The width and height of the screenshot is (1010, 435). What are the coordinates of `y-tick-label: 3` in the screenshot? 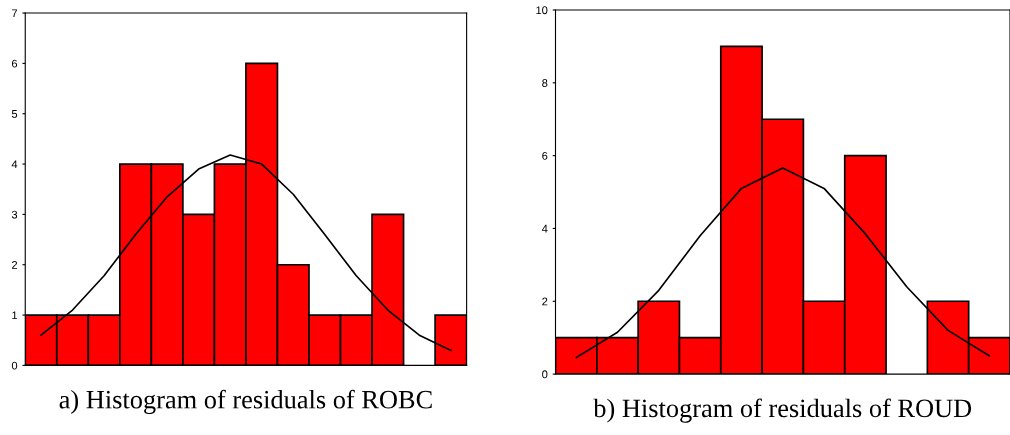 It's located at (14, 214).